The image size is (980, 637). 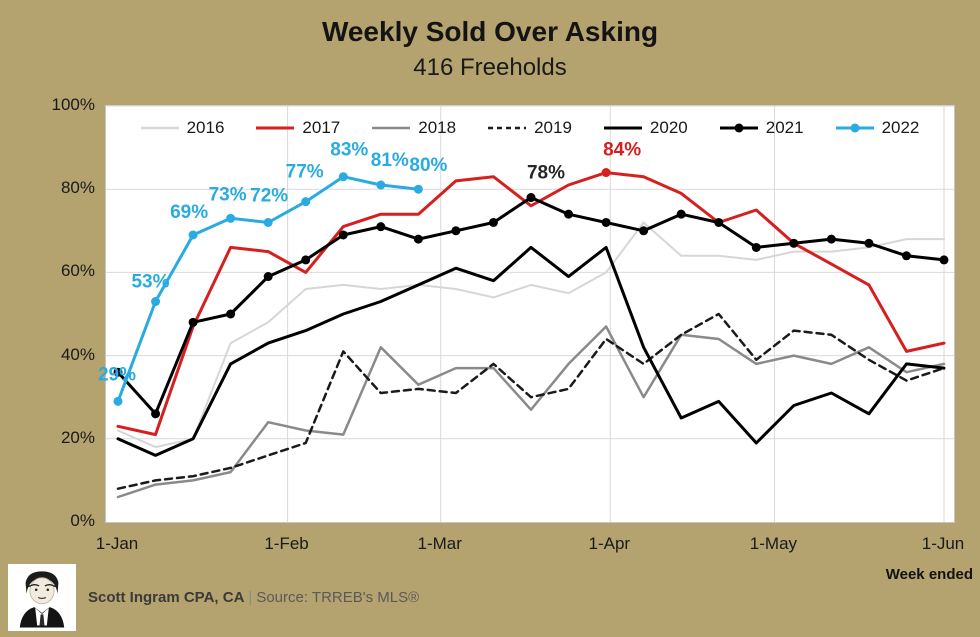 What do you see at coordinates (73, 104) in the screenshot?
I see `y-axis-label-100: 100%` at bounding box center [73, 104].